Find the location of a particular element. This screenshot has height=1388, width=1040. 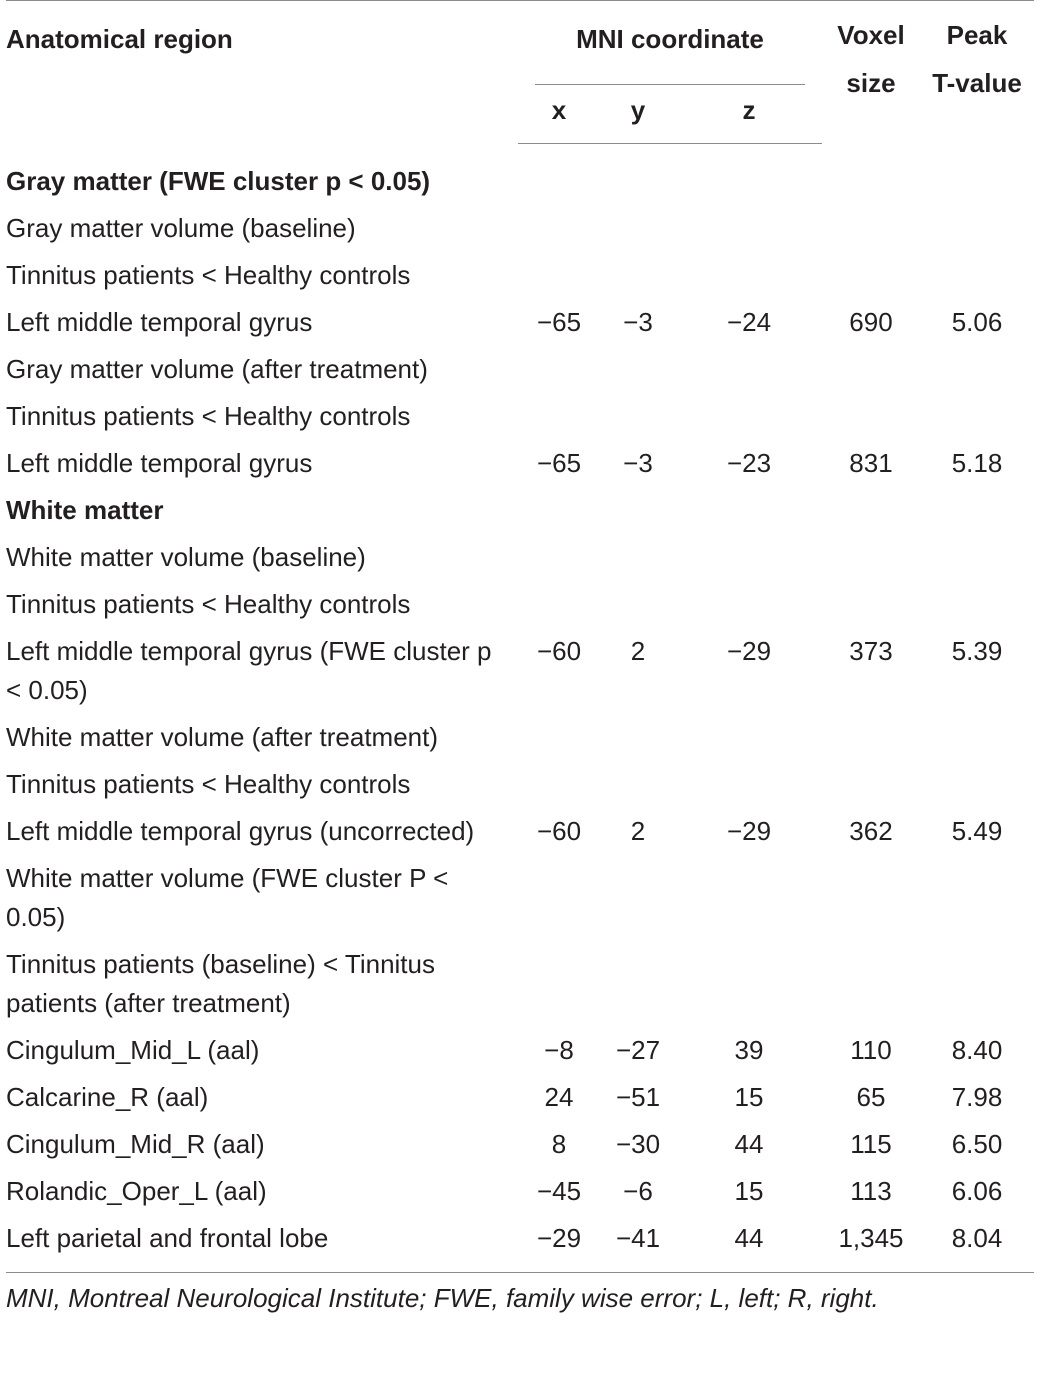

cell-region: Left parietal and frontal lobe is located at coordinates (262, 1243).